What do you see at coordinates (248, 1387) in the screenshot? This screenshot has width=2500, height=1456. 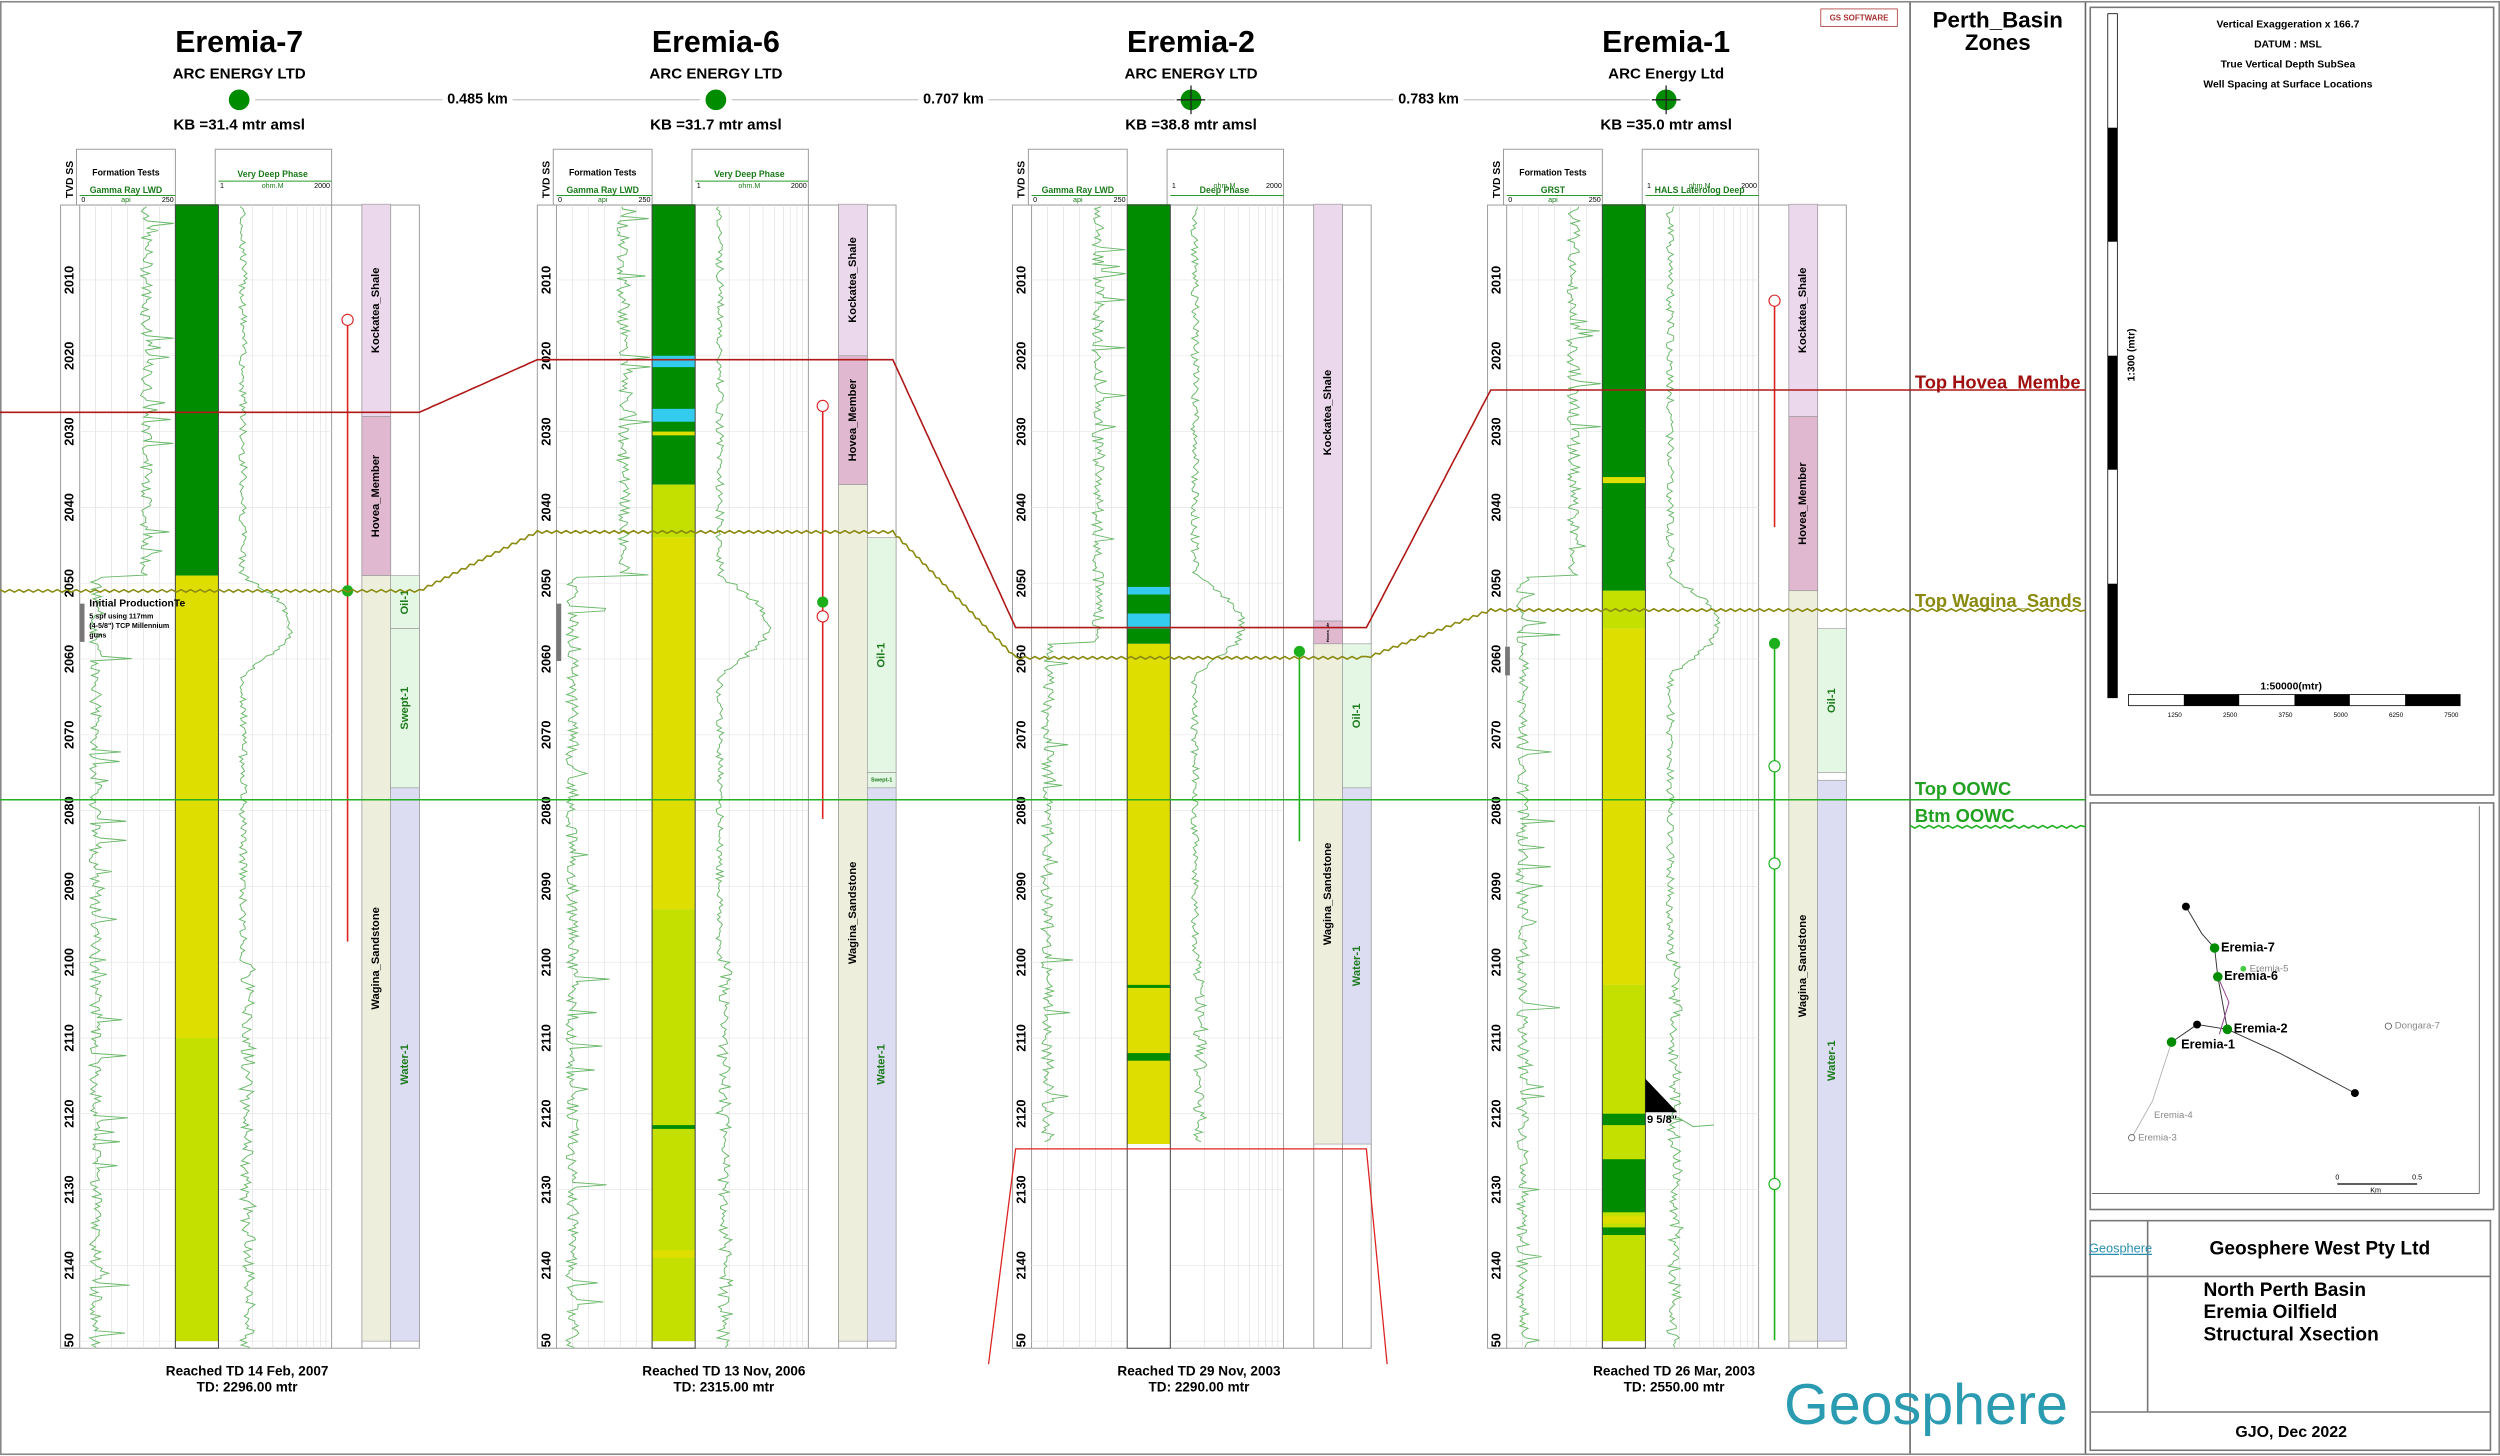 I see `td-depth: TD: 2296.00 mtr` at bounding box center [248, 1387].